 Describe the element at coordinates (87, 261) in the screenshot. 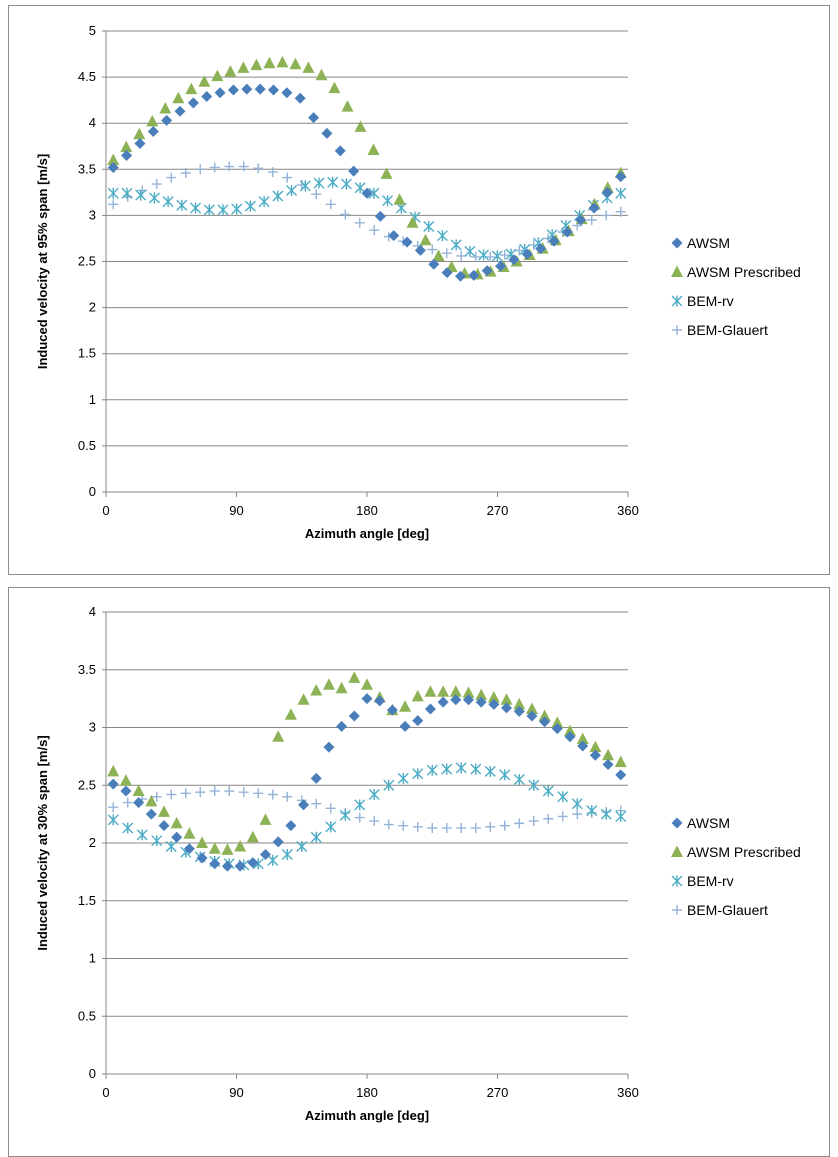

I see `y-tick-label: 2.5` at that location.